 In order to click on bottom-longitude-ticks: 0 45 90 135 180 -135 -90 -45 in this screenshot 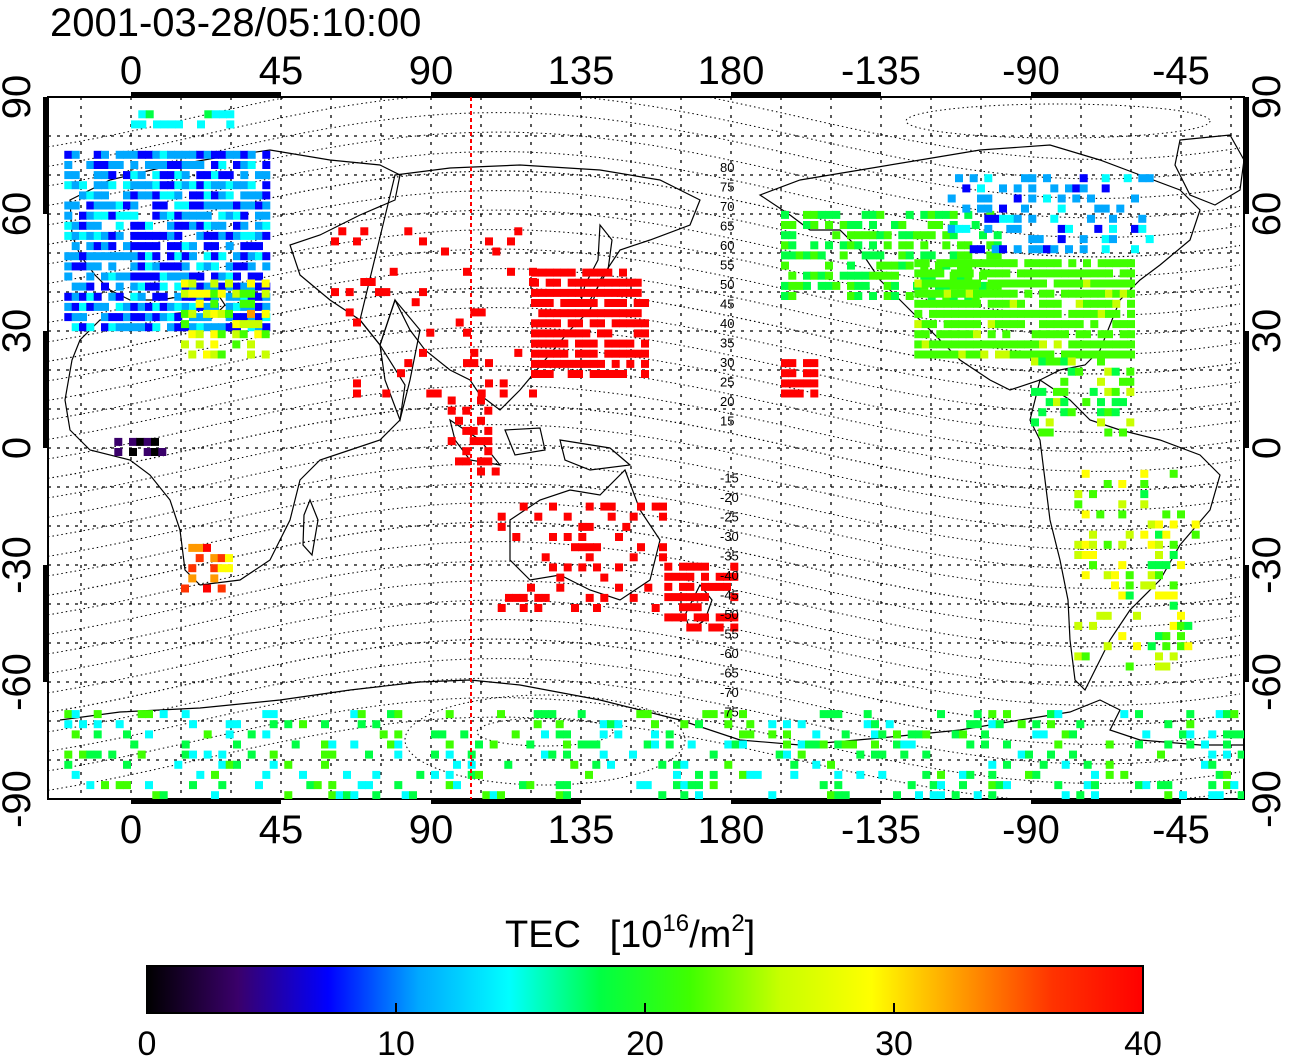, I will do `click(665, 830)`.